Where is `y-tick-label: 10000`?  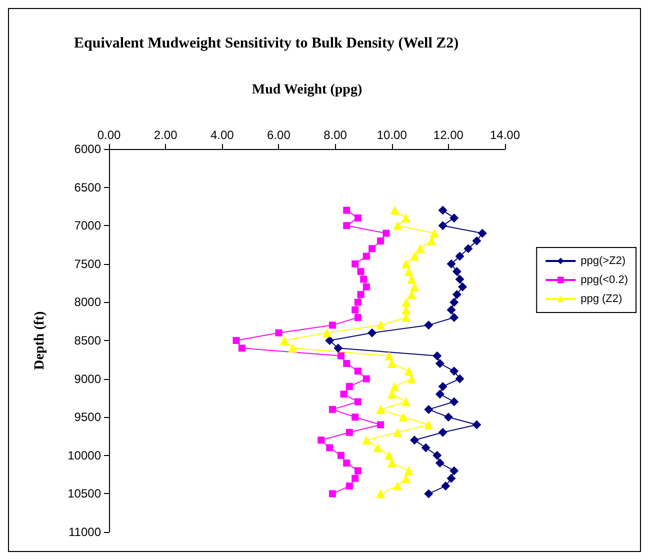 y-tick-label: 10000 is located at coordinates (85, 455).